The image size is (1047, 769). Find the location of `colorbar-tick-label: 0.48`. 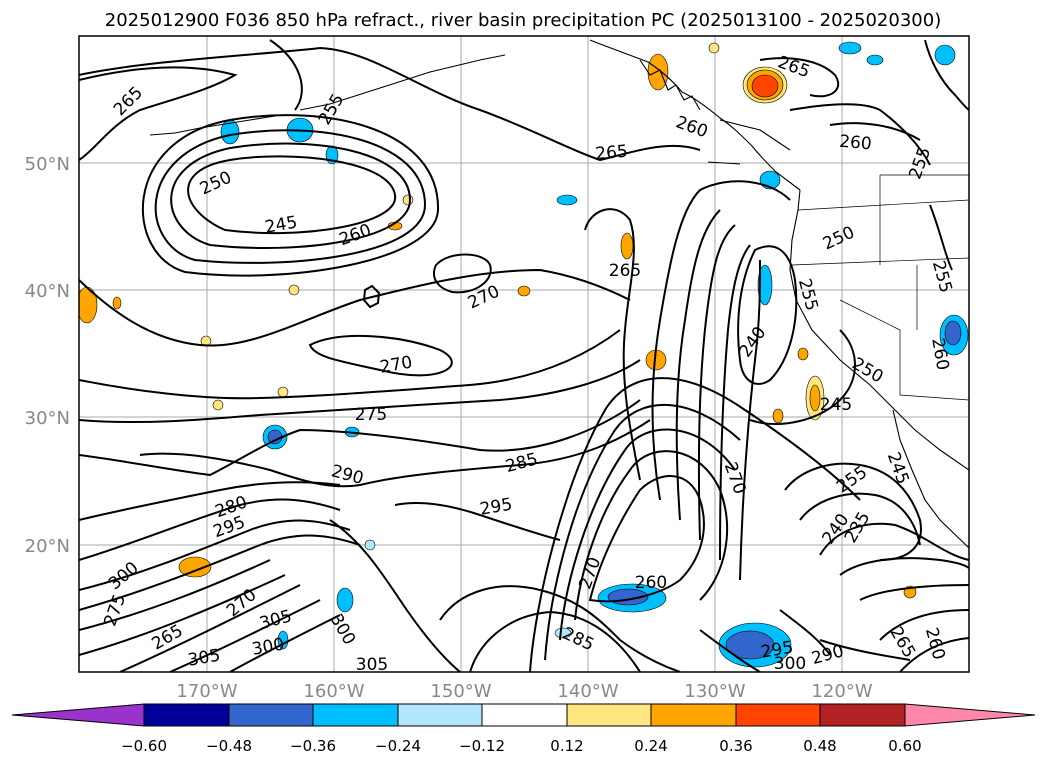

colorbar-tick-label: 0.48 is located at coordinates (819, 746).